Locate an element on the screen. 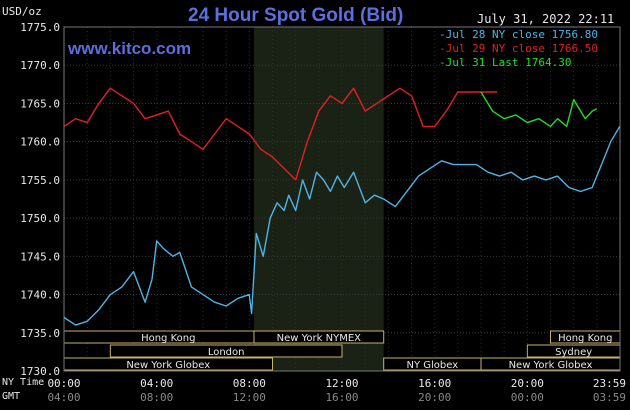 This screenshot has height=410, width=630. ny-time-label: NY Time is located at coordinates (23, 382).